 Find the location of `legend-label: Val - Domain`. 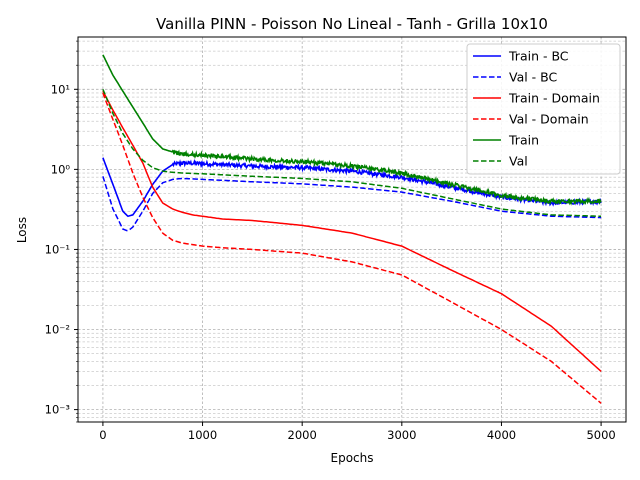

legend-label: Val - Domain is located at coordinates (549, 119).